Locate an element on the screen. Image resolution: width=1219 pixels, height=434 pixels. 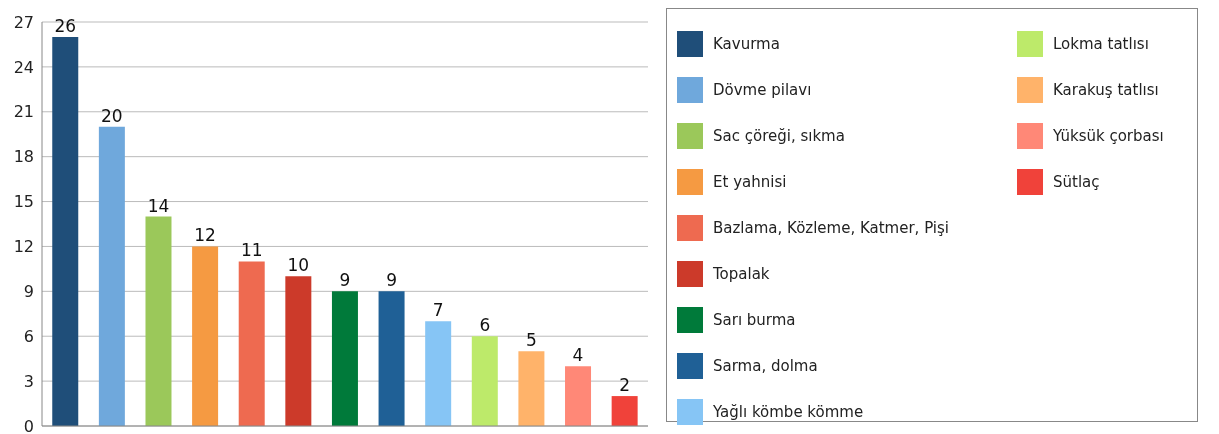
legend-label: Et yahnisi is located at coordinates (750, 182).